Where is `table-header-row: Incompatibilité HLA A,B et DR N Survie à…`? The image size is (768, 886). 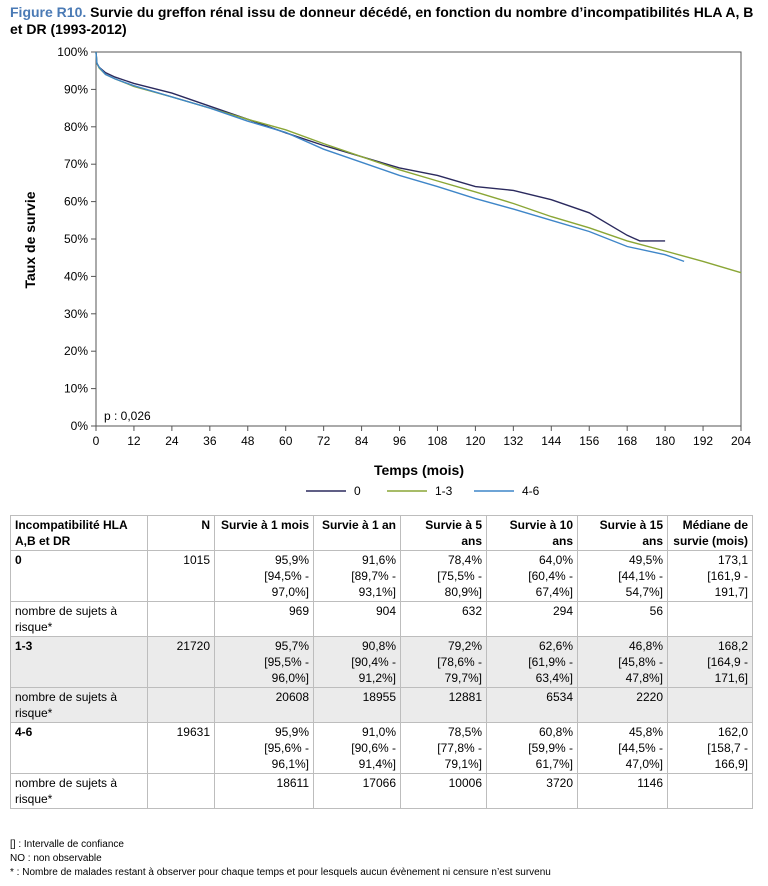
table-header-row: Incompatibilité HLA A,B et DR N Survie à… is located at coordinates (381, 533).